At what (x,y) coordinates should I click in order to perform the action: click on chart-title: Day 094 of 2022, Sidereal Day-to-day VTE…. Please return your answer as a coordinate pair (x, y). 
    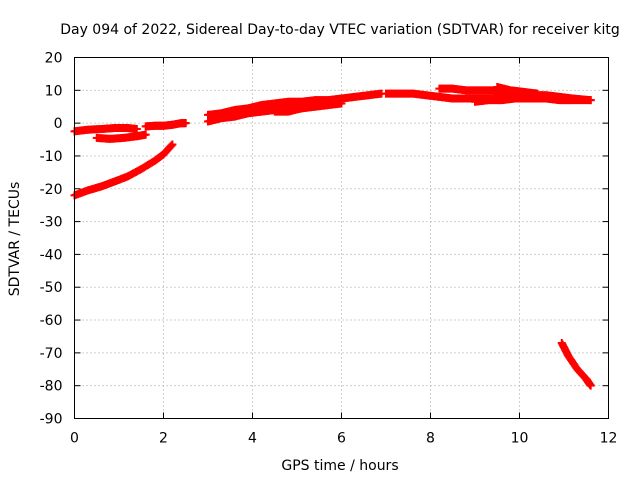
    Looking at the image, I should click on (340, 30).